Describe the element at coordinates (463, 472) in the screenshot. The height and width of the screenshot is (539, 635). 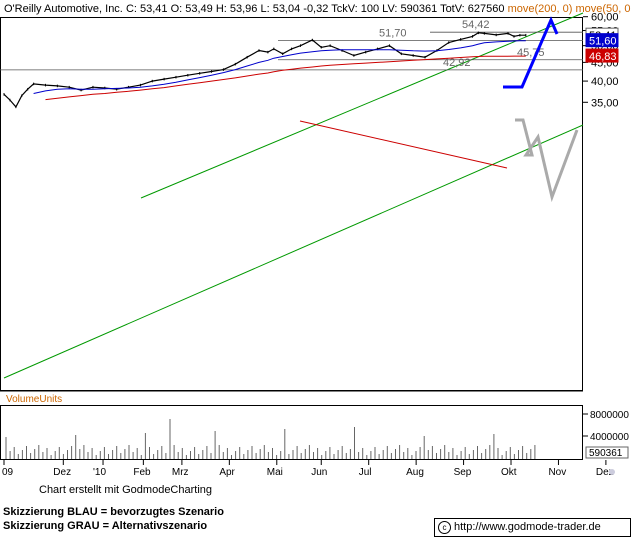
I see `x-tick-label: Sep` at that location.